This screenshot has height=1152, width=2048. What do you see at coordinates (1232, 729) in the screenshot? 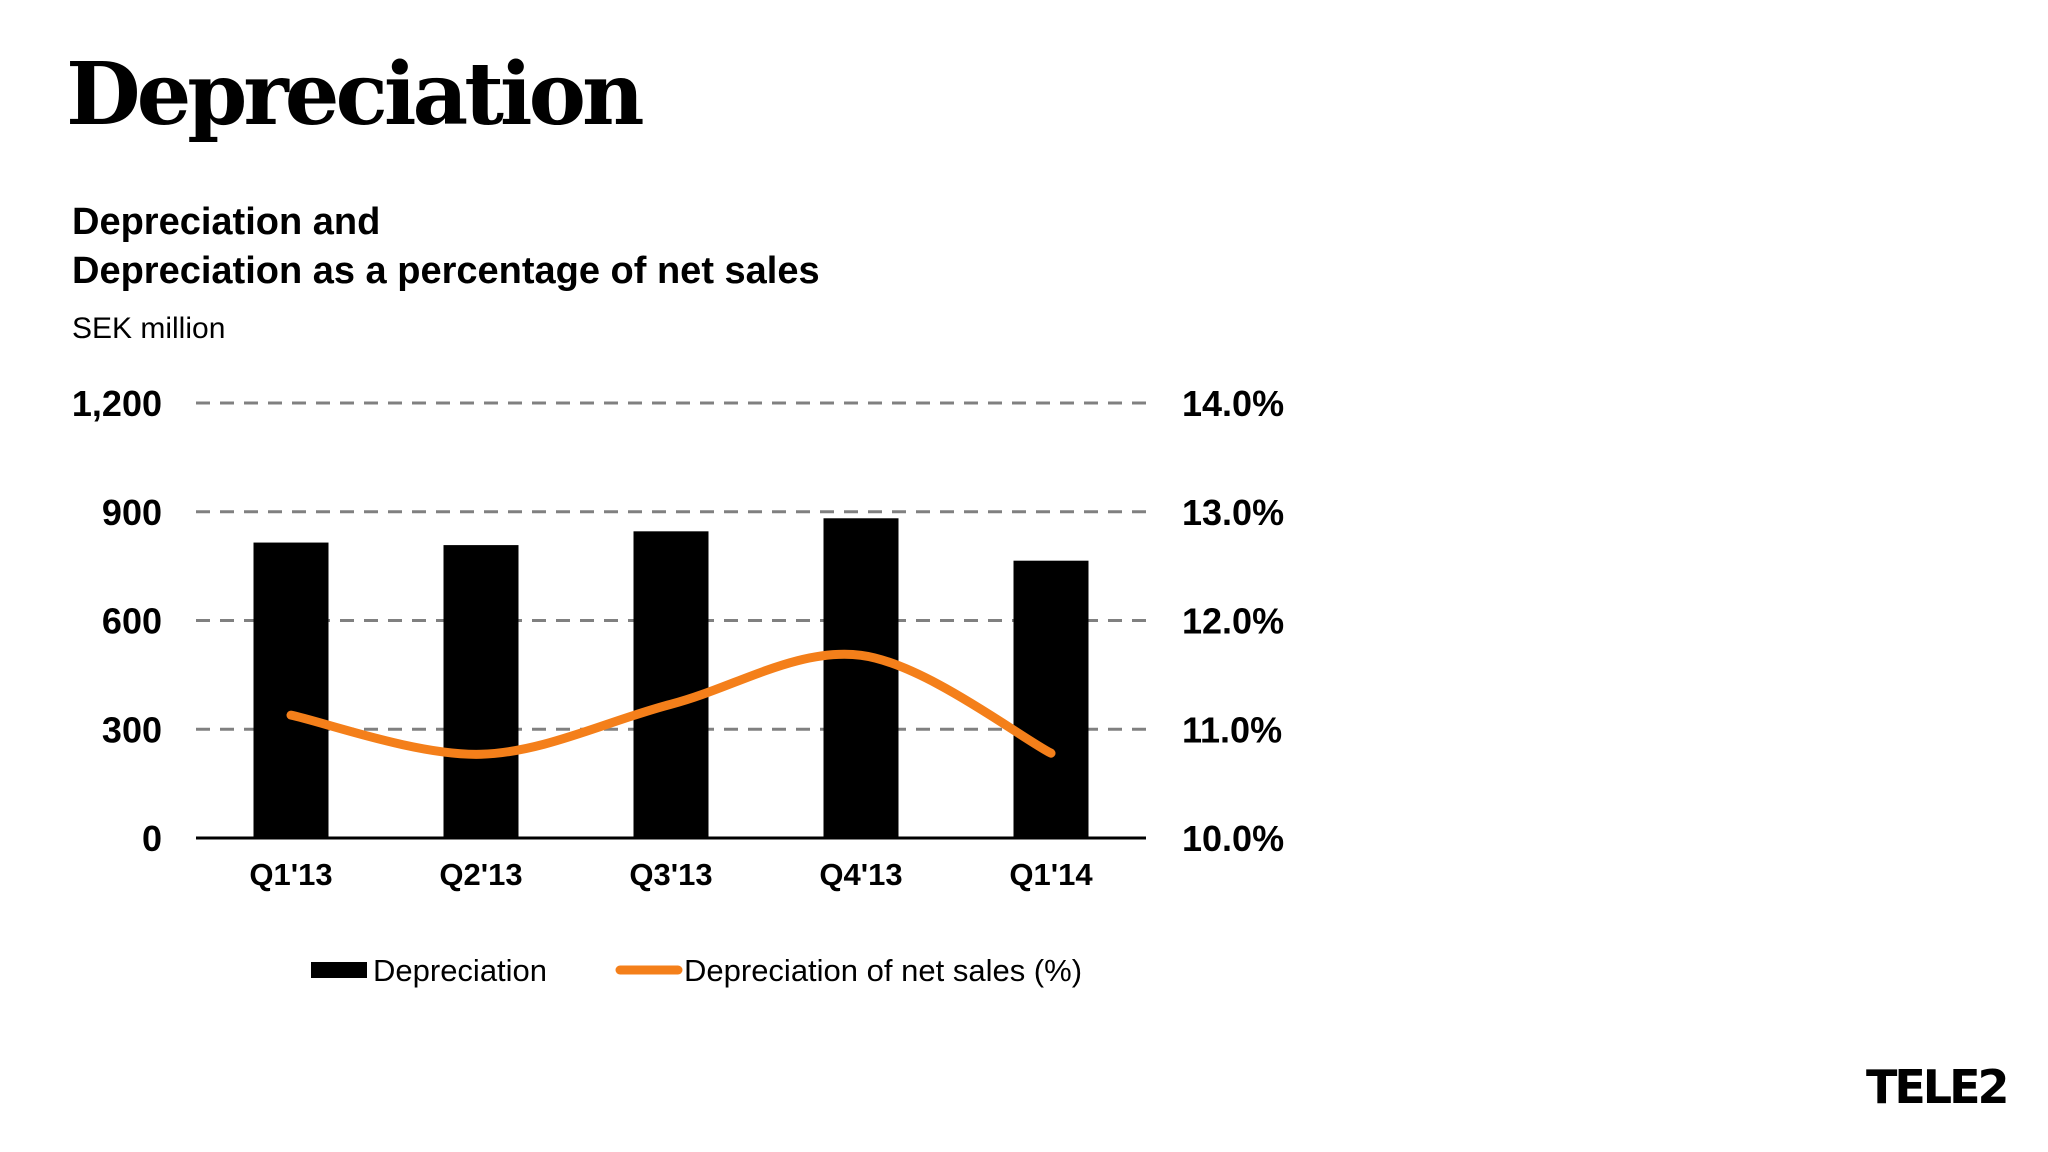
I see `y-right-tick-label: 11.0%` at bounding box center [1232, 729].